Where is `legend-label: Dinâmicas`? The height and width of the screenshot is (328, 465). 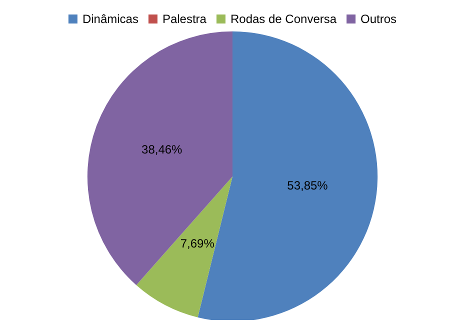 legend-label: Dinâmicas is located at coordinates (110, 19).